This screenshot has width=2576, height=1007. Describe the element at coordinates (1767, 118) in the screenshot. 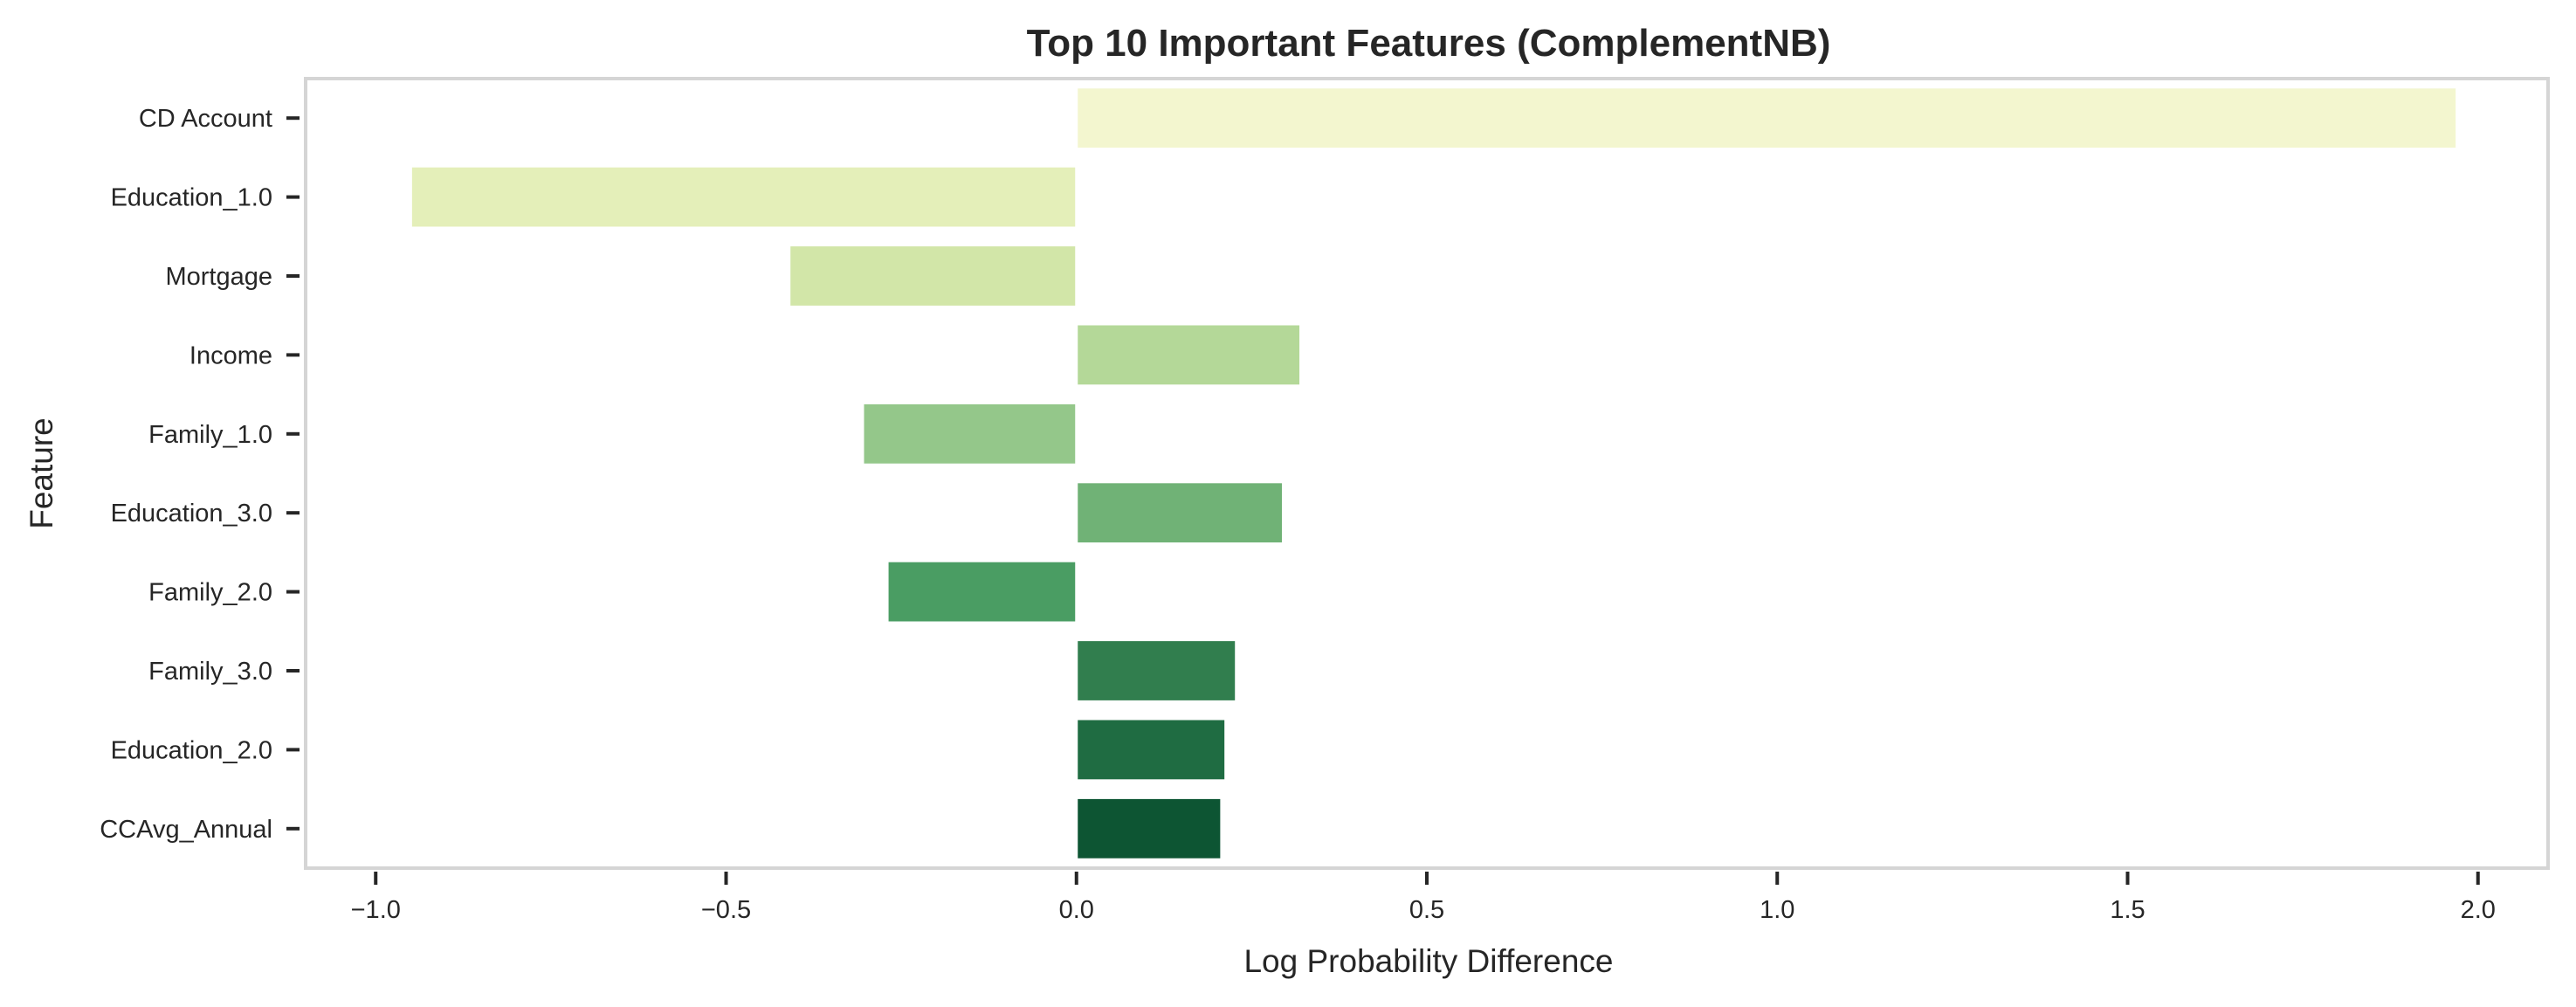

I see `bar-cd-account` at that location.